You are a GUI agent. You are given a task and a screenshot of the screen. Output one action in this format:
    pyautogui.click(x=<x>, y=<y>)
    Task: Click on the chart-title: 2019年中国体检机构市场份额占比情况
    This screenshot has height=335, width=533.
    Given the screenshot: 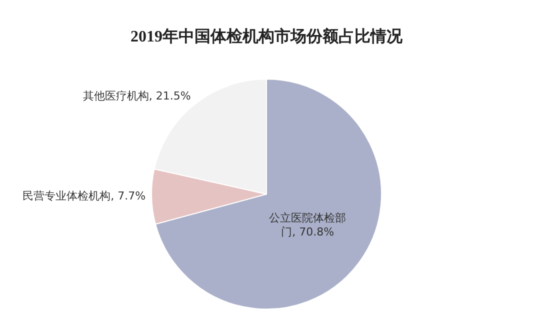 What is the action you would take?
    pyautogui.click(x=267, y=37)
    